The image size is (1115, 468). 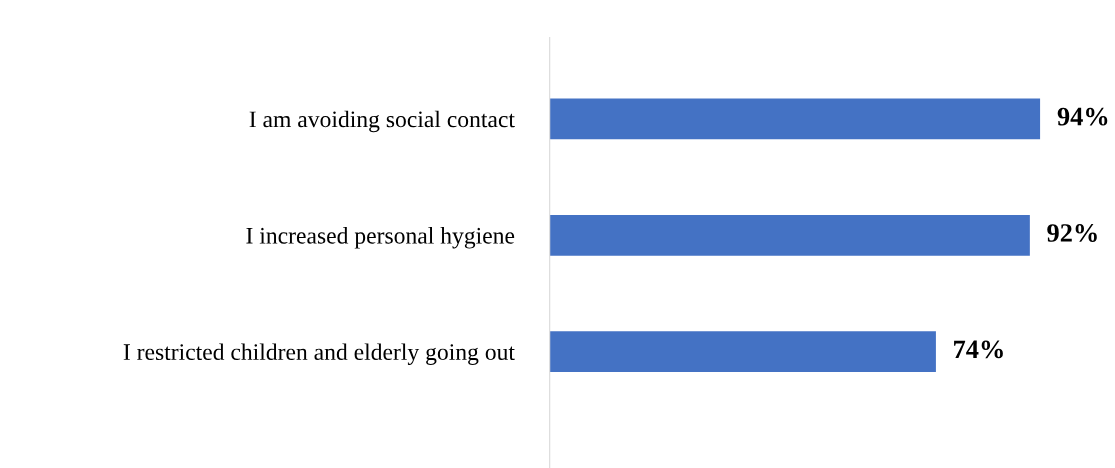 I want to click on y-tick-label: I increased personal hygiene, so click(x=380, y=238).